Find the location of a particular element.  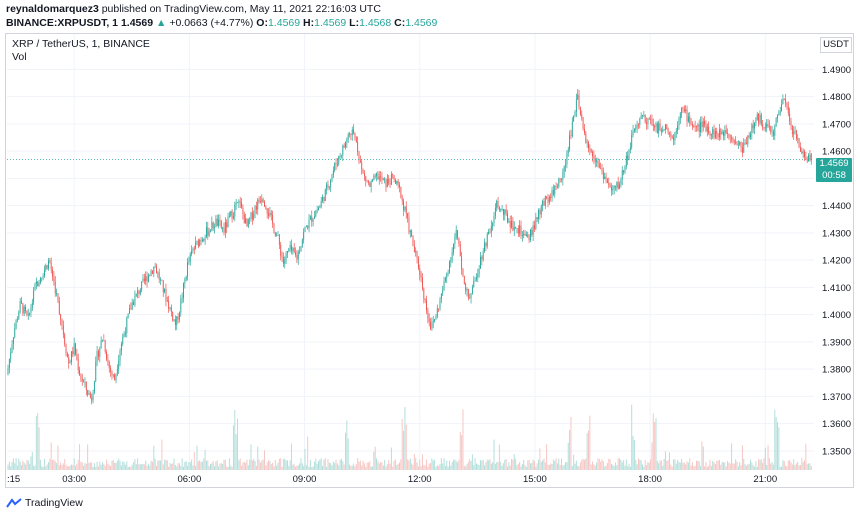

price-change: +0.0663 (+4.77%) is located at coordinates (211, 23).